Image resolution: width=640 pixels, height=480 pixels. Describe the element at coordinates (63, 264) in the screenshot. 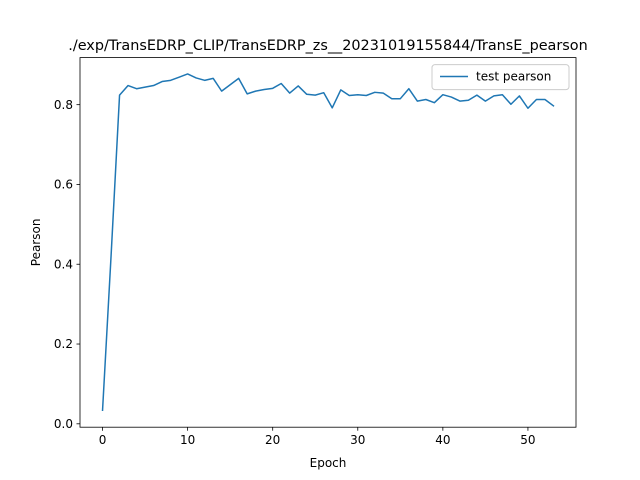

I see `y-tick-label: 0.4` at that location.